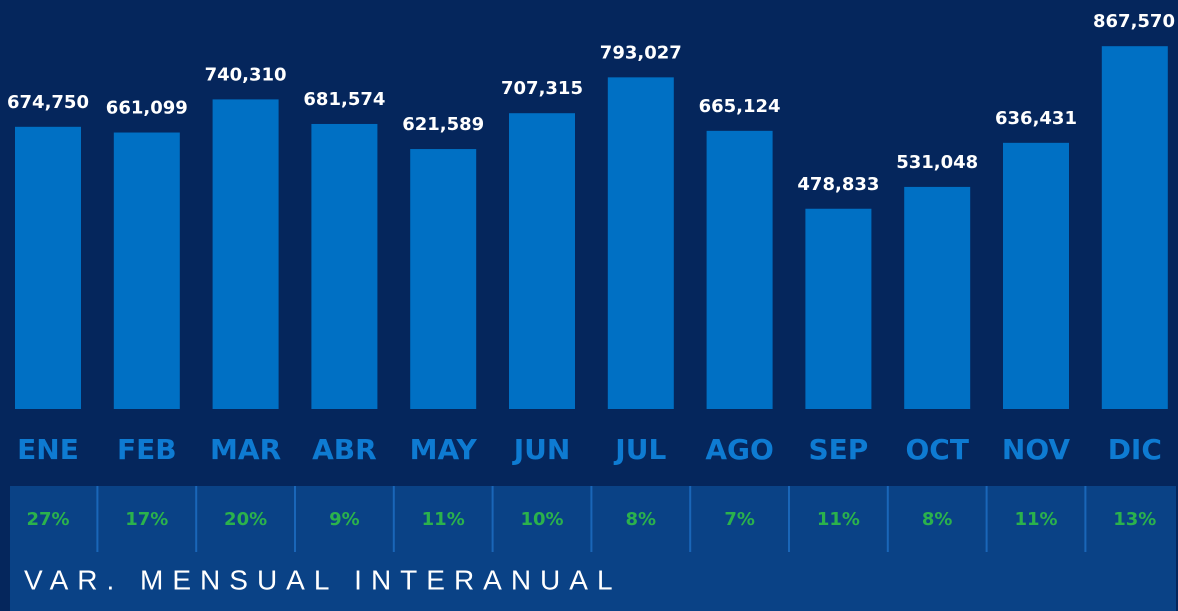 This screenshot has height=611, width=1178. Describe the element at coordinates (245, 519) in the screenshot. I see `variation-label: 20%` at that location.